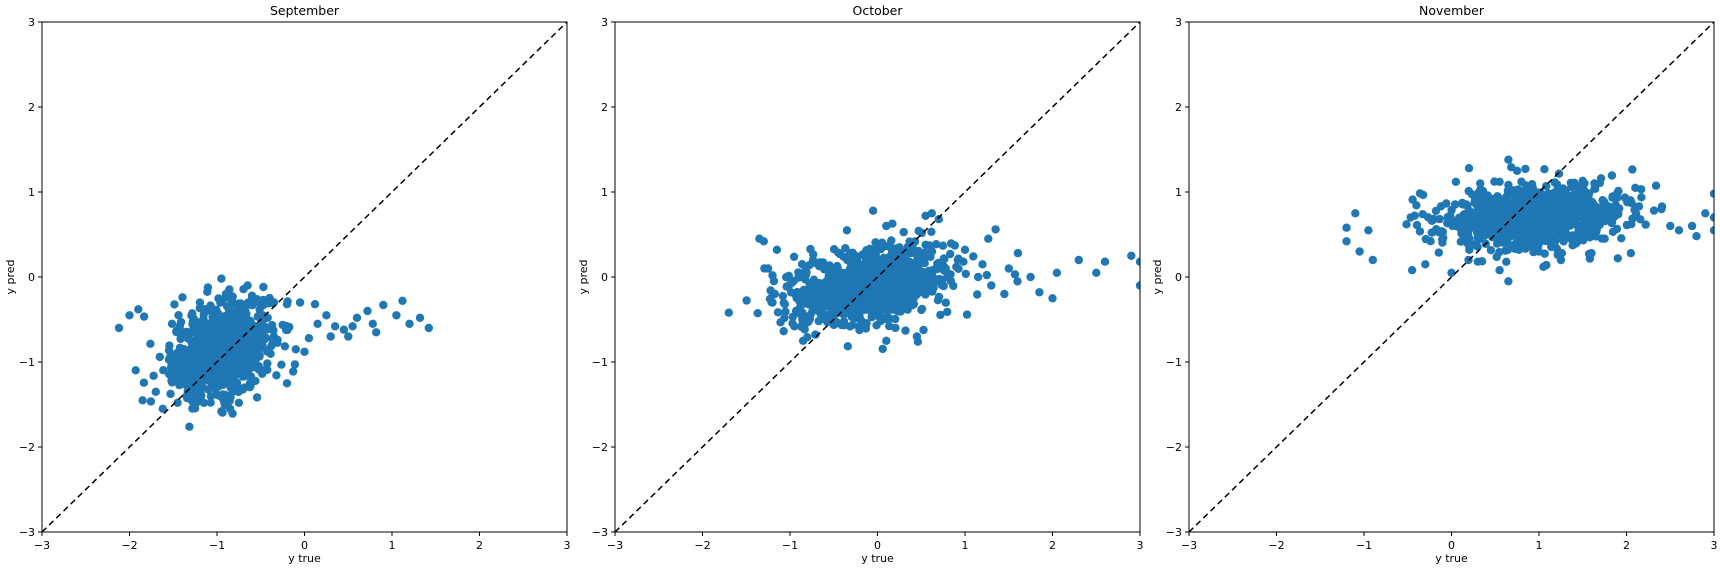 The width and height of the screenshot is (1720, 568). What do you see at coordinates (31, 22) in the screenshot?
I see `y-tick-label: 3` at bounding box center [31, 22].